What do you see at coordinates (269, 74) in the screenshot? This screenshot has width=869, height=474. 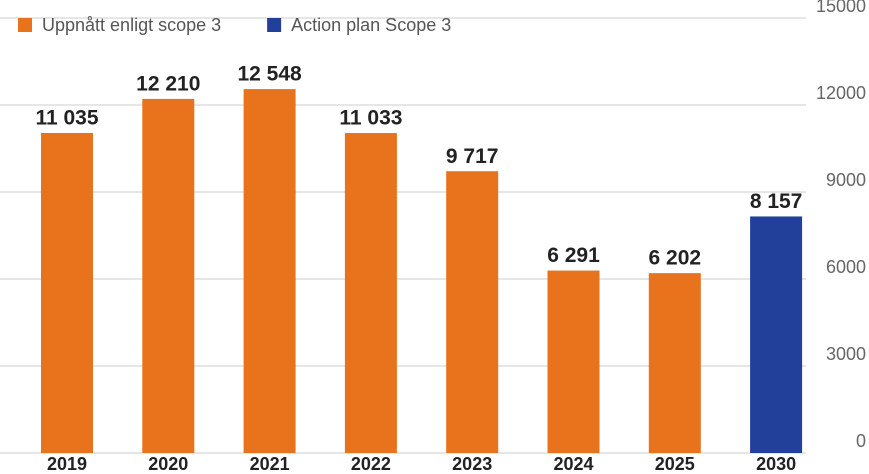 I see `value-label: 12 548` at bounding box center [269, 74].